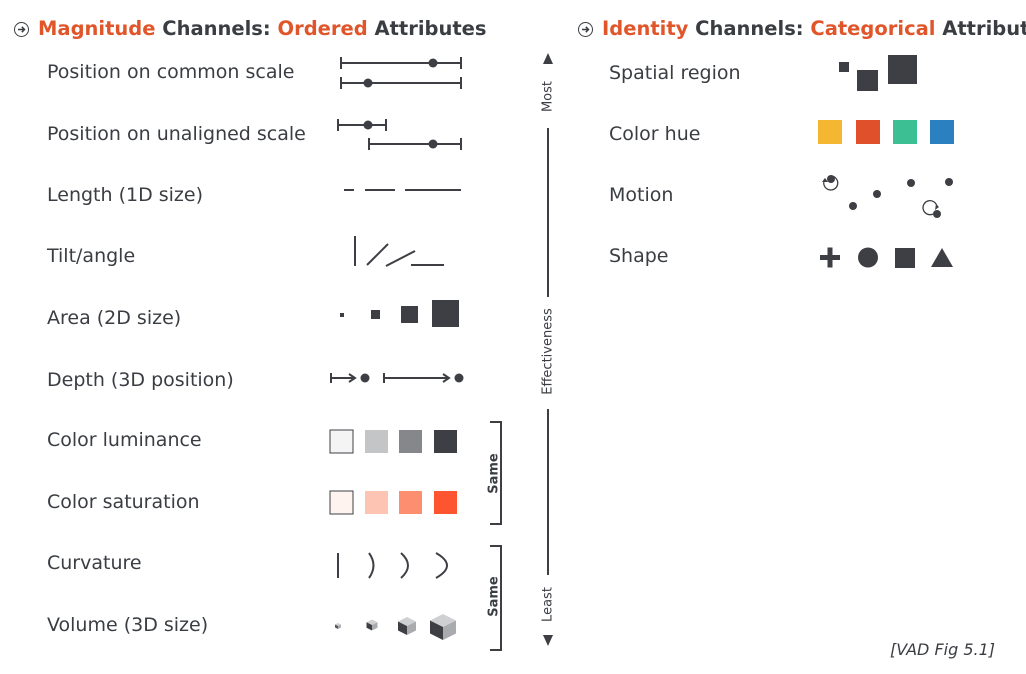 The width and height of the screenshot is (1026, 674). I want to click on figure-reference: [VAD Fig 5.1], so click(943, 649).